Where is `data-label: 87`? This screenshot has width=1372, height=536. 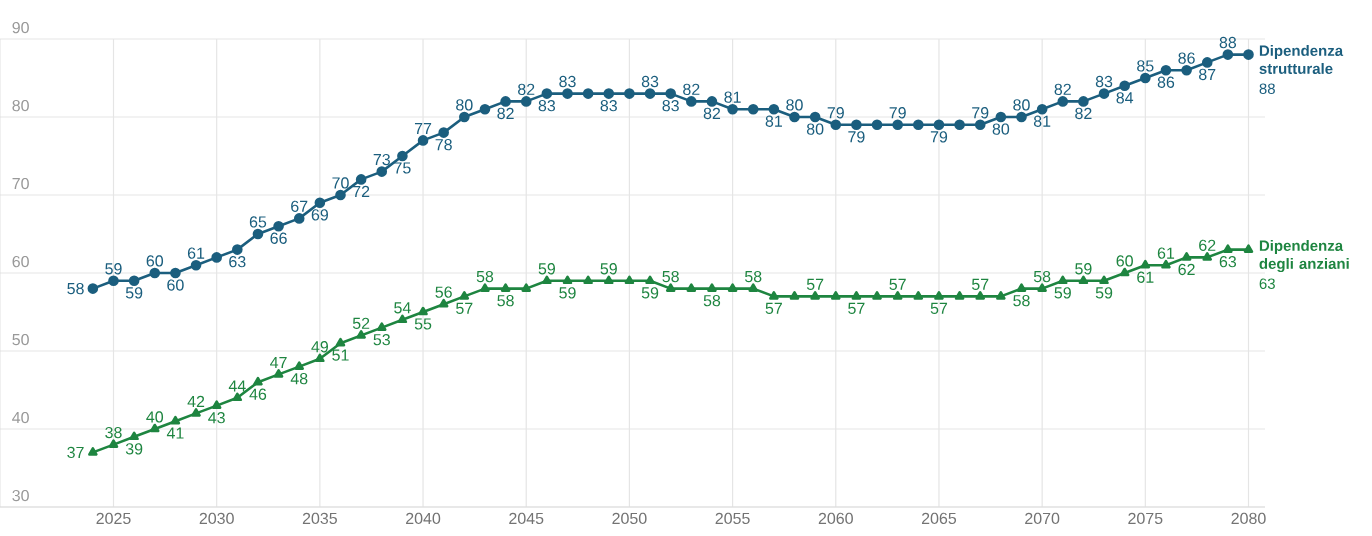 data-label: 87 is located at coordinates (1207, 74).